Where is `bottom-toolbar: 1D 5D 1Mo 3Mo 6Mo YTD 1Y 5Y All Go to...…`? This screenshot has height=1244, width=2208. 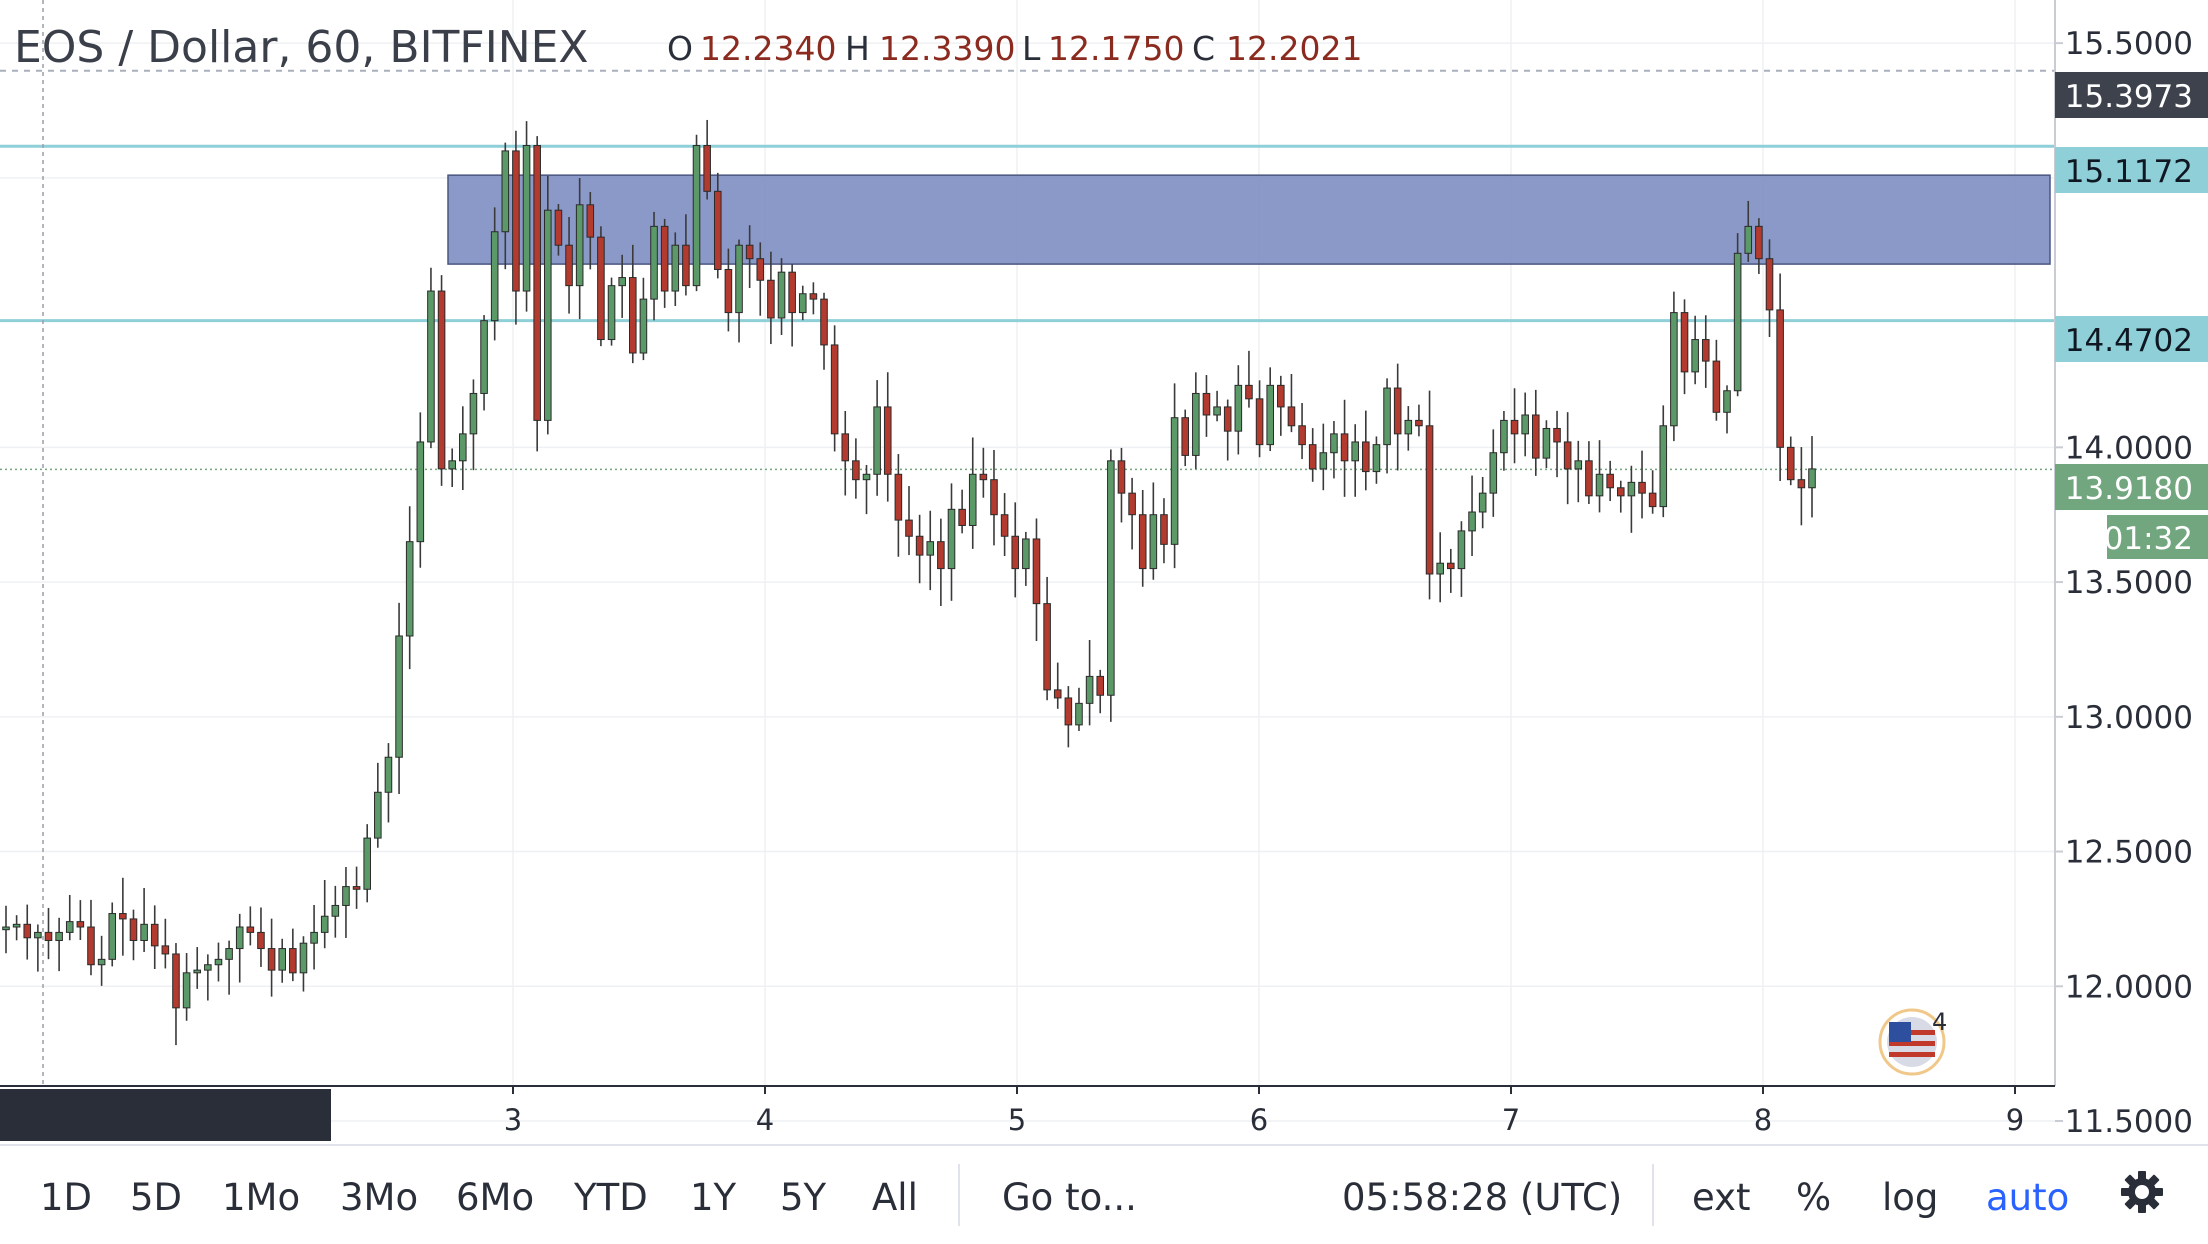 bottom-toolbar: 1D 5D 1Mo 3Mo 6Mo YTD 1Y 5Y All Go to...… is located at coordinates (1104, 1194).